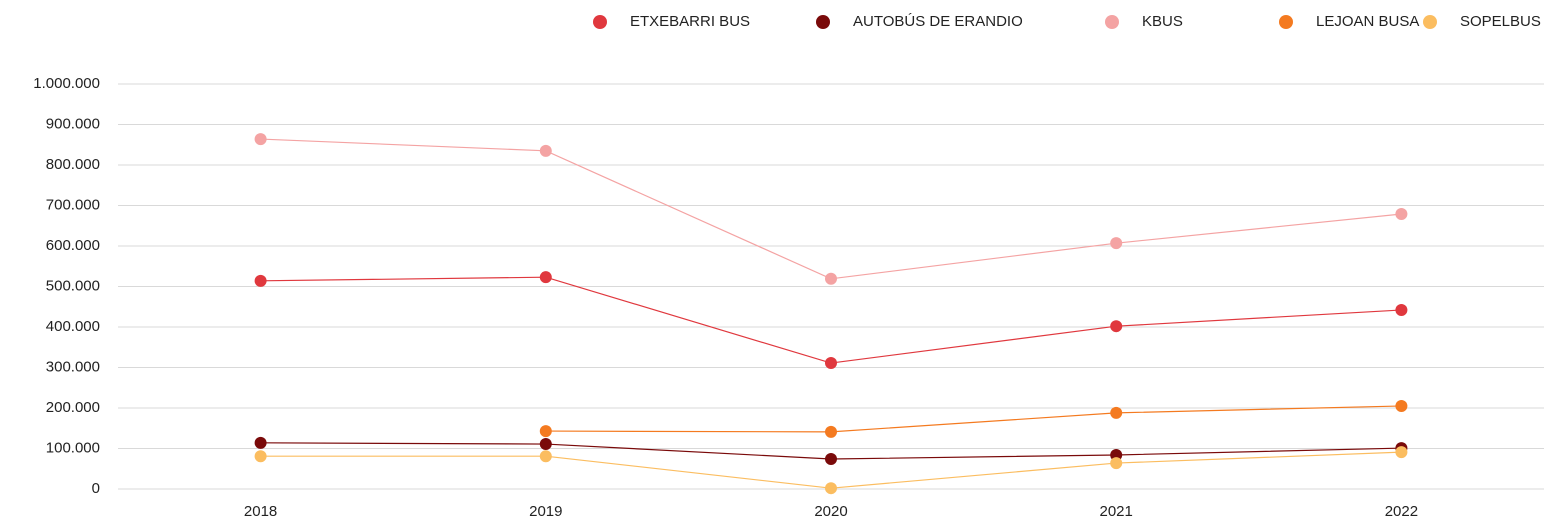  I want to click on y-tick-label: 400.000, so click(73, 326).